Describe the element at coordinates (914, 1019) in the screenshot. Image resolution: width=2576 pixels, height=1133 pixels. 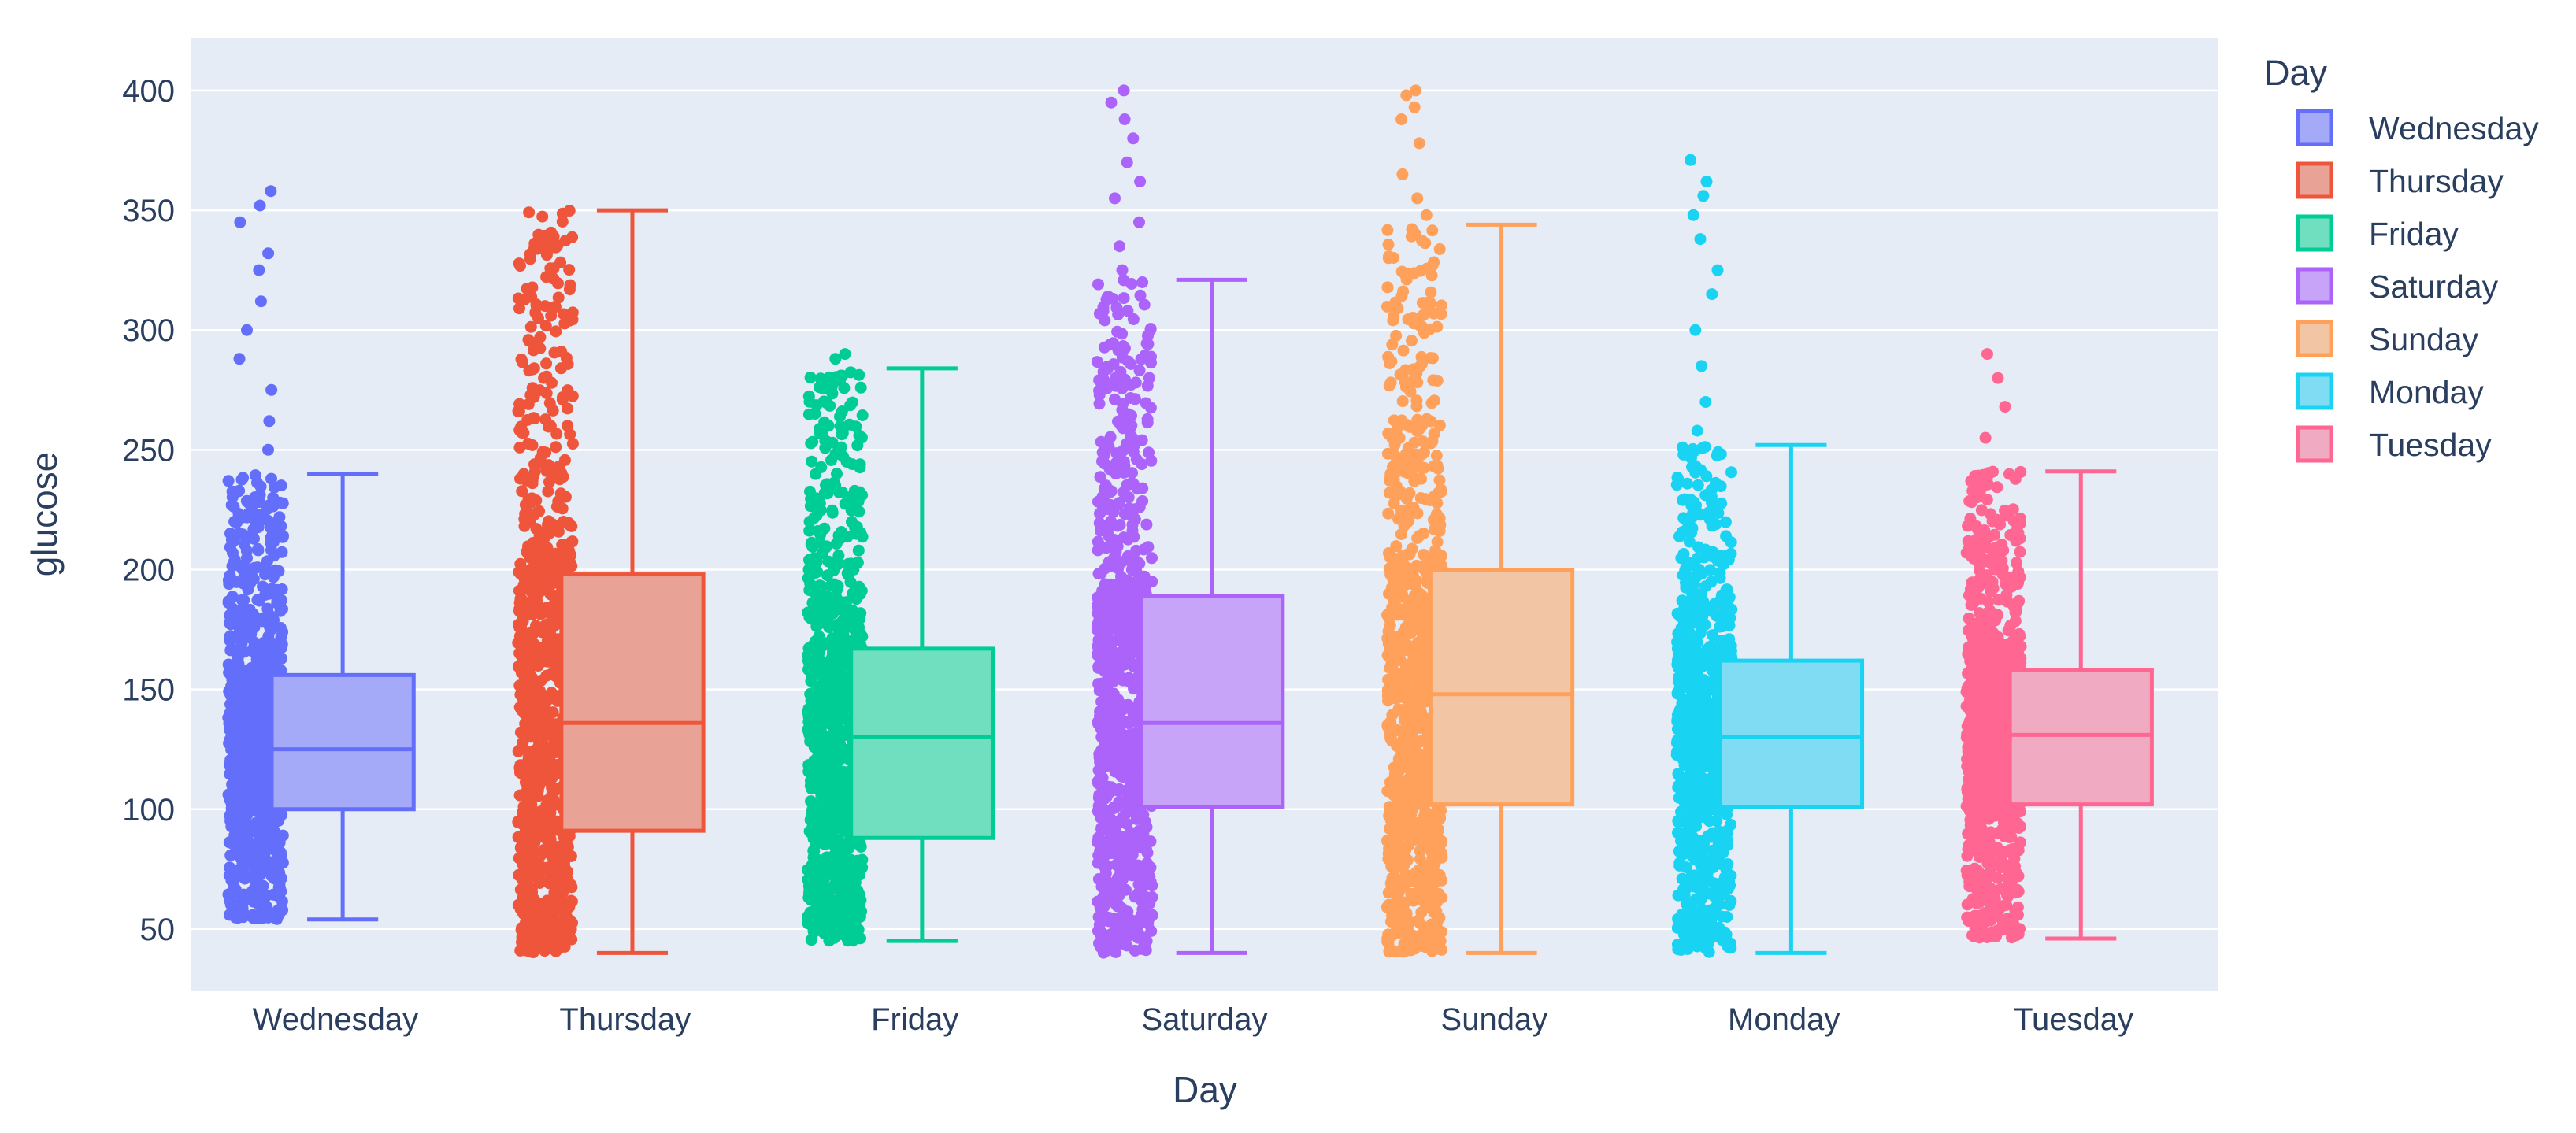
I see `x-tick-label: Friday` at that location.